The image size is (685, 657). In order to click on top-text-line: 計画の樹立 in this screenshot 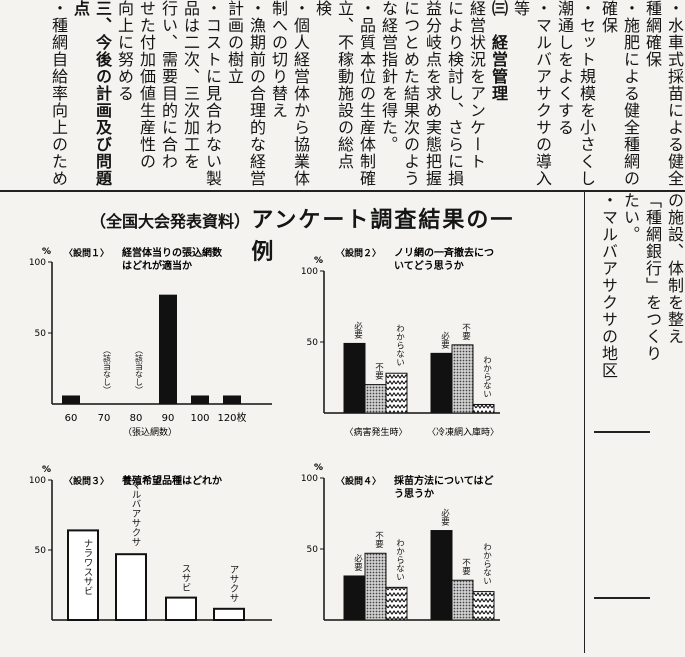, I will do `click(234, 42)`.